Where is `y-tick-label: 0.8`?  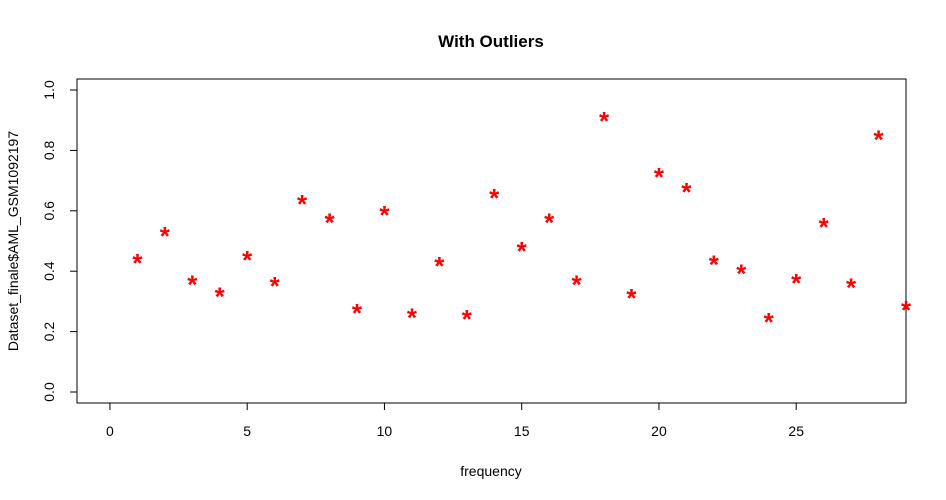 y-tick-label: 0.8 is located at coordinates (49, 150).